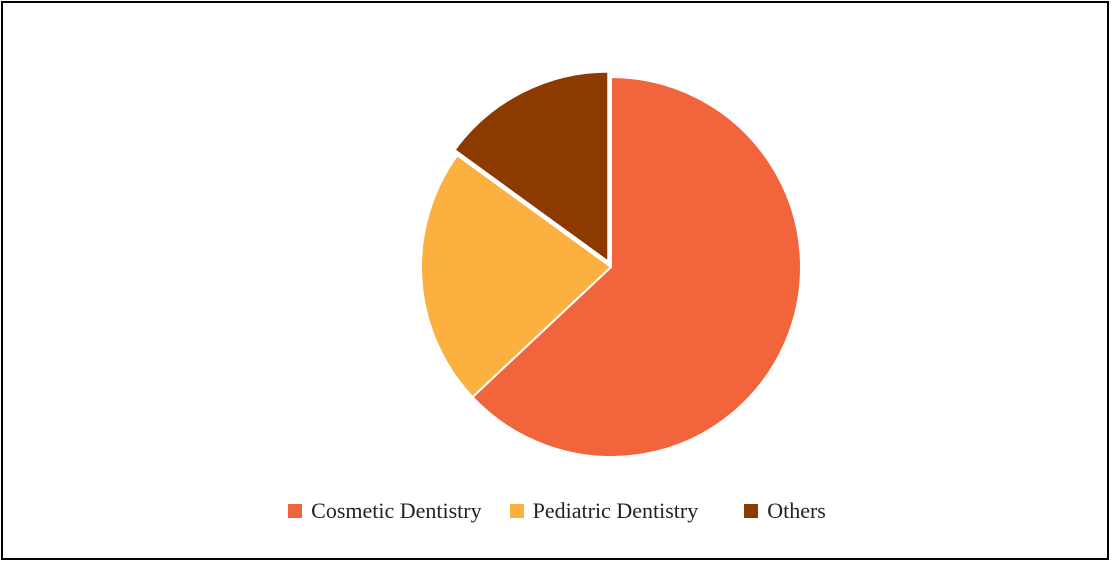 The width and height of the screenshot is (1113, 563). Describe the element at coordinates (796, 510) in the screenshot. I see `legend-label-others: Others` at that location.